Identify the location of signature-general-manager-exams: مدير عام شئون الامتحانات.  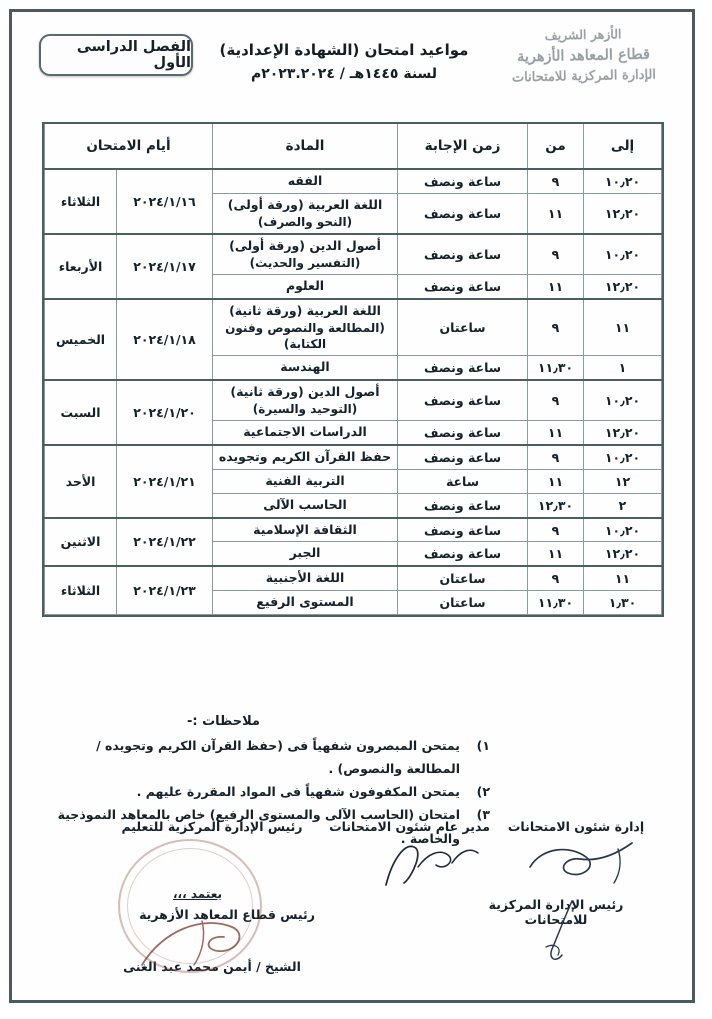
(409, 826).